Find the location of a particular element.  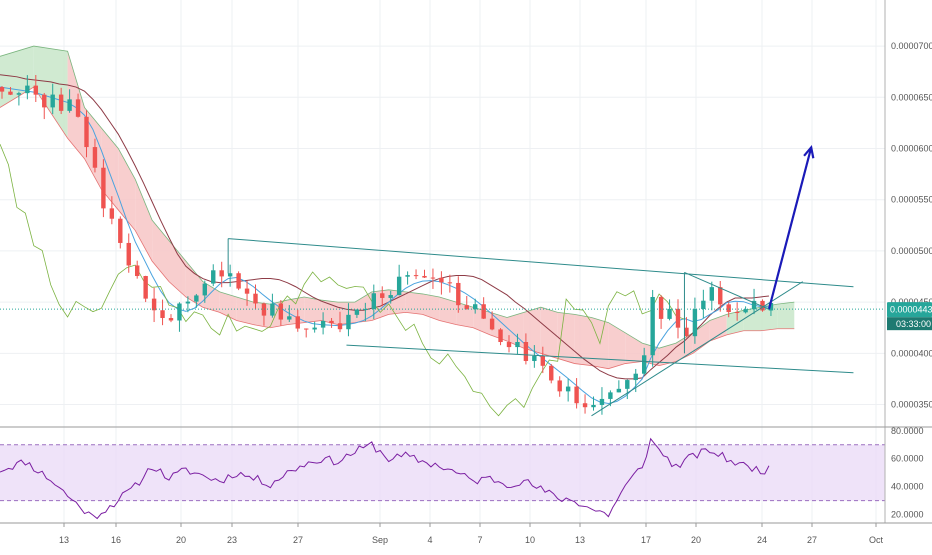

cloud-bull-segment is located at coordinates (752, 319).